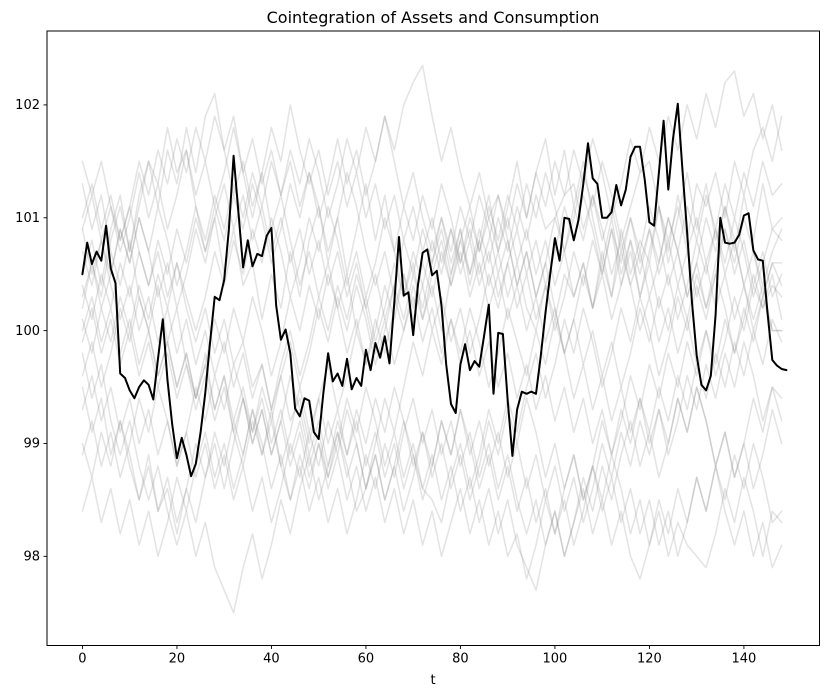  I want to click on x-tick-label: 40, so click(271, 659).